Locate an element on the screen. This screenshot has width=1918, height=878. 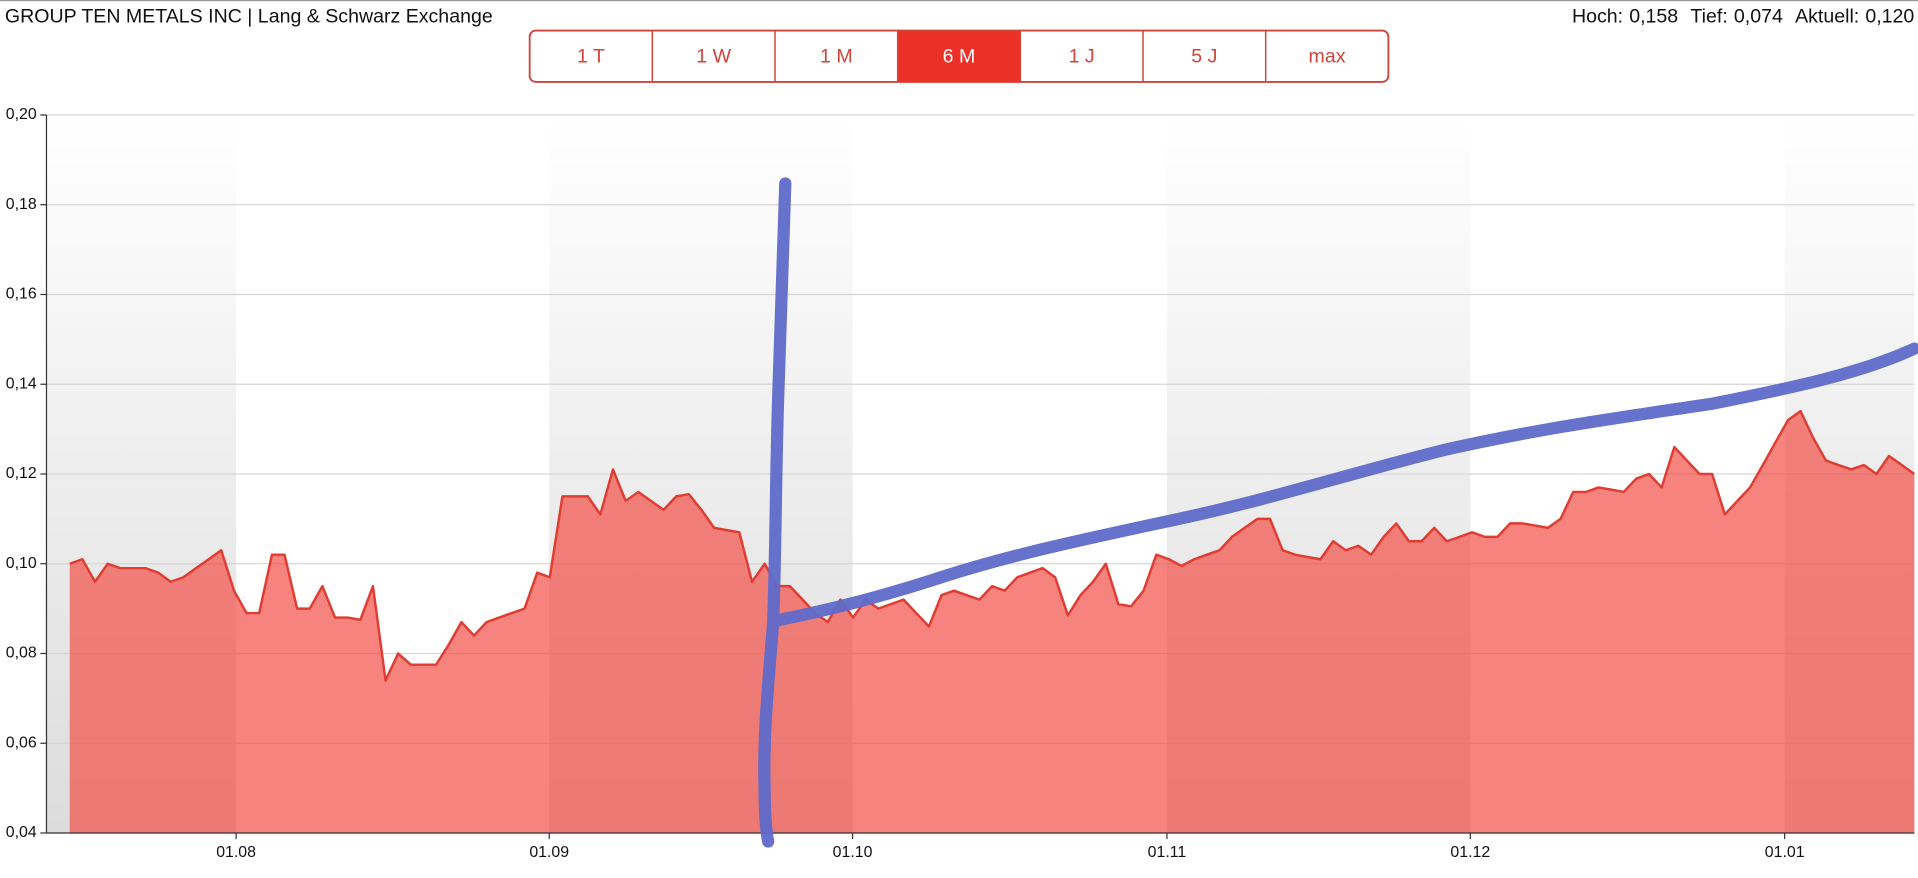
stat-label: Aktuell: is located at coordinates (1827, 16).